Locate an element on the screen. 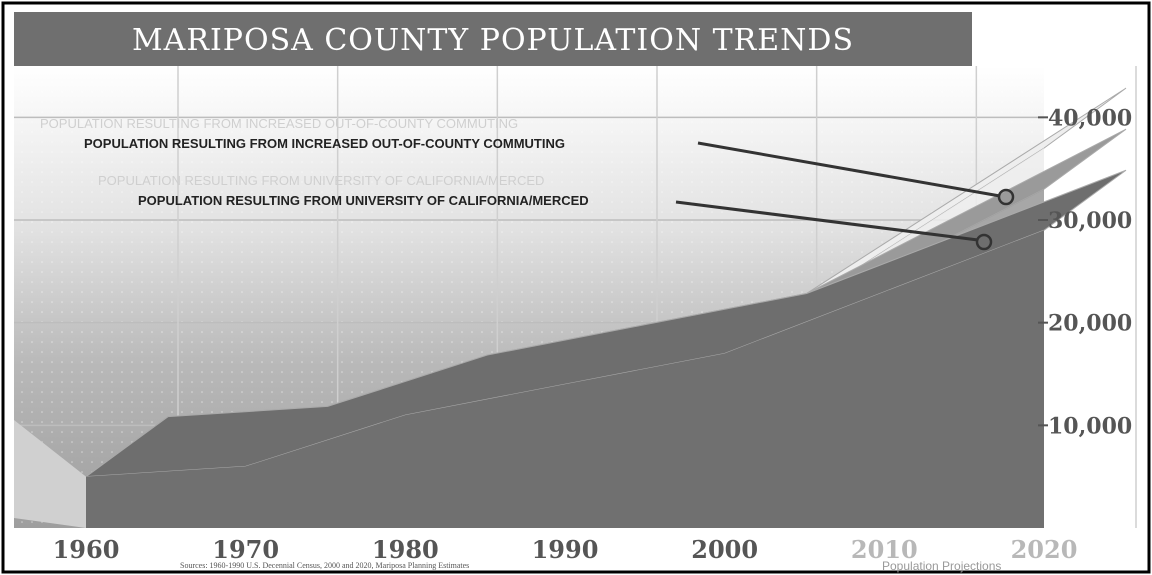 The image size is (1152, 575). x-tick-label-1970: 1970 is located at coordinates (245, 549).